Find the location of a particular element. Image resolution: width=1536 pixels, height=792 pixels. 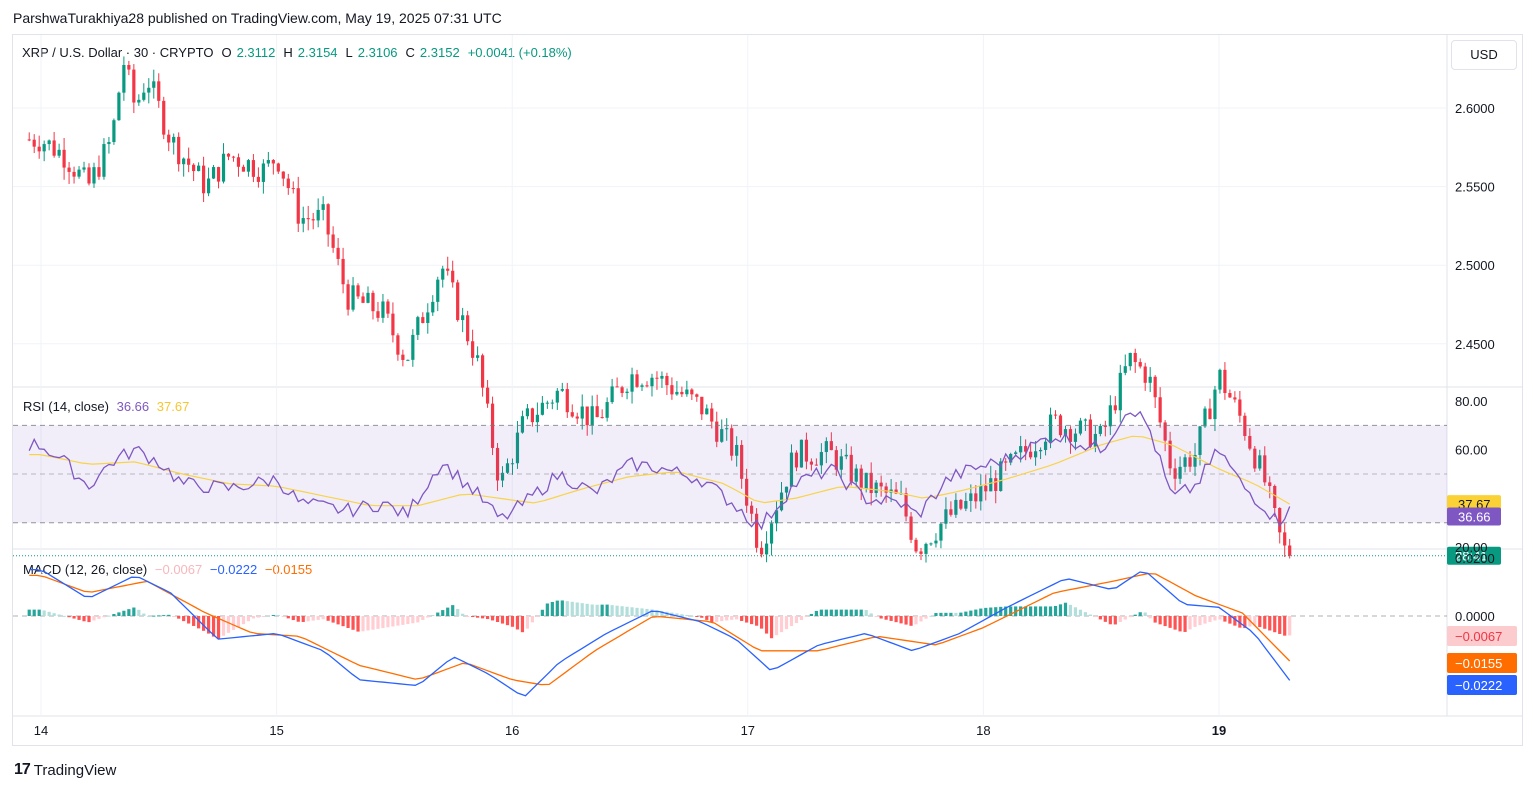

macd-axis-tick-label: 0.0200 is located at coordinates (1475, 558).